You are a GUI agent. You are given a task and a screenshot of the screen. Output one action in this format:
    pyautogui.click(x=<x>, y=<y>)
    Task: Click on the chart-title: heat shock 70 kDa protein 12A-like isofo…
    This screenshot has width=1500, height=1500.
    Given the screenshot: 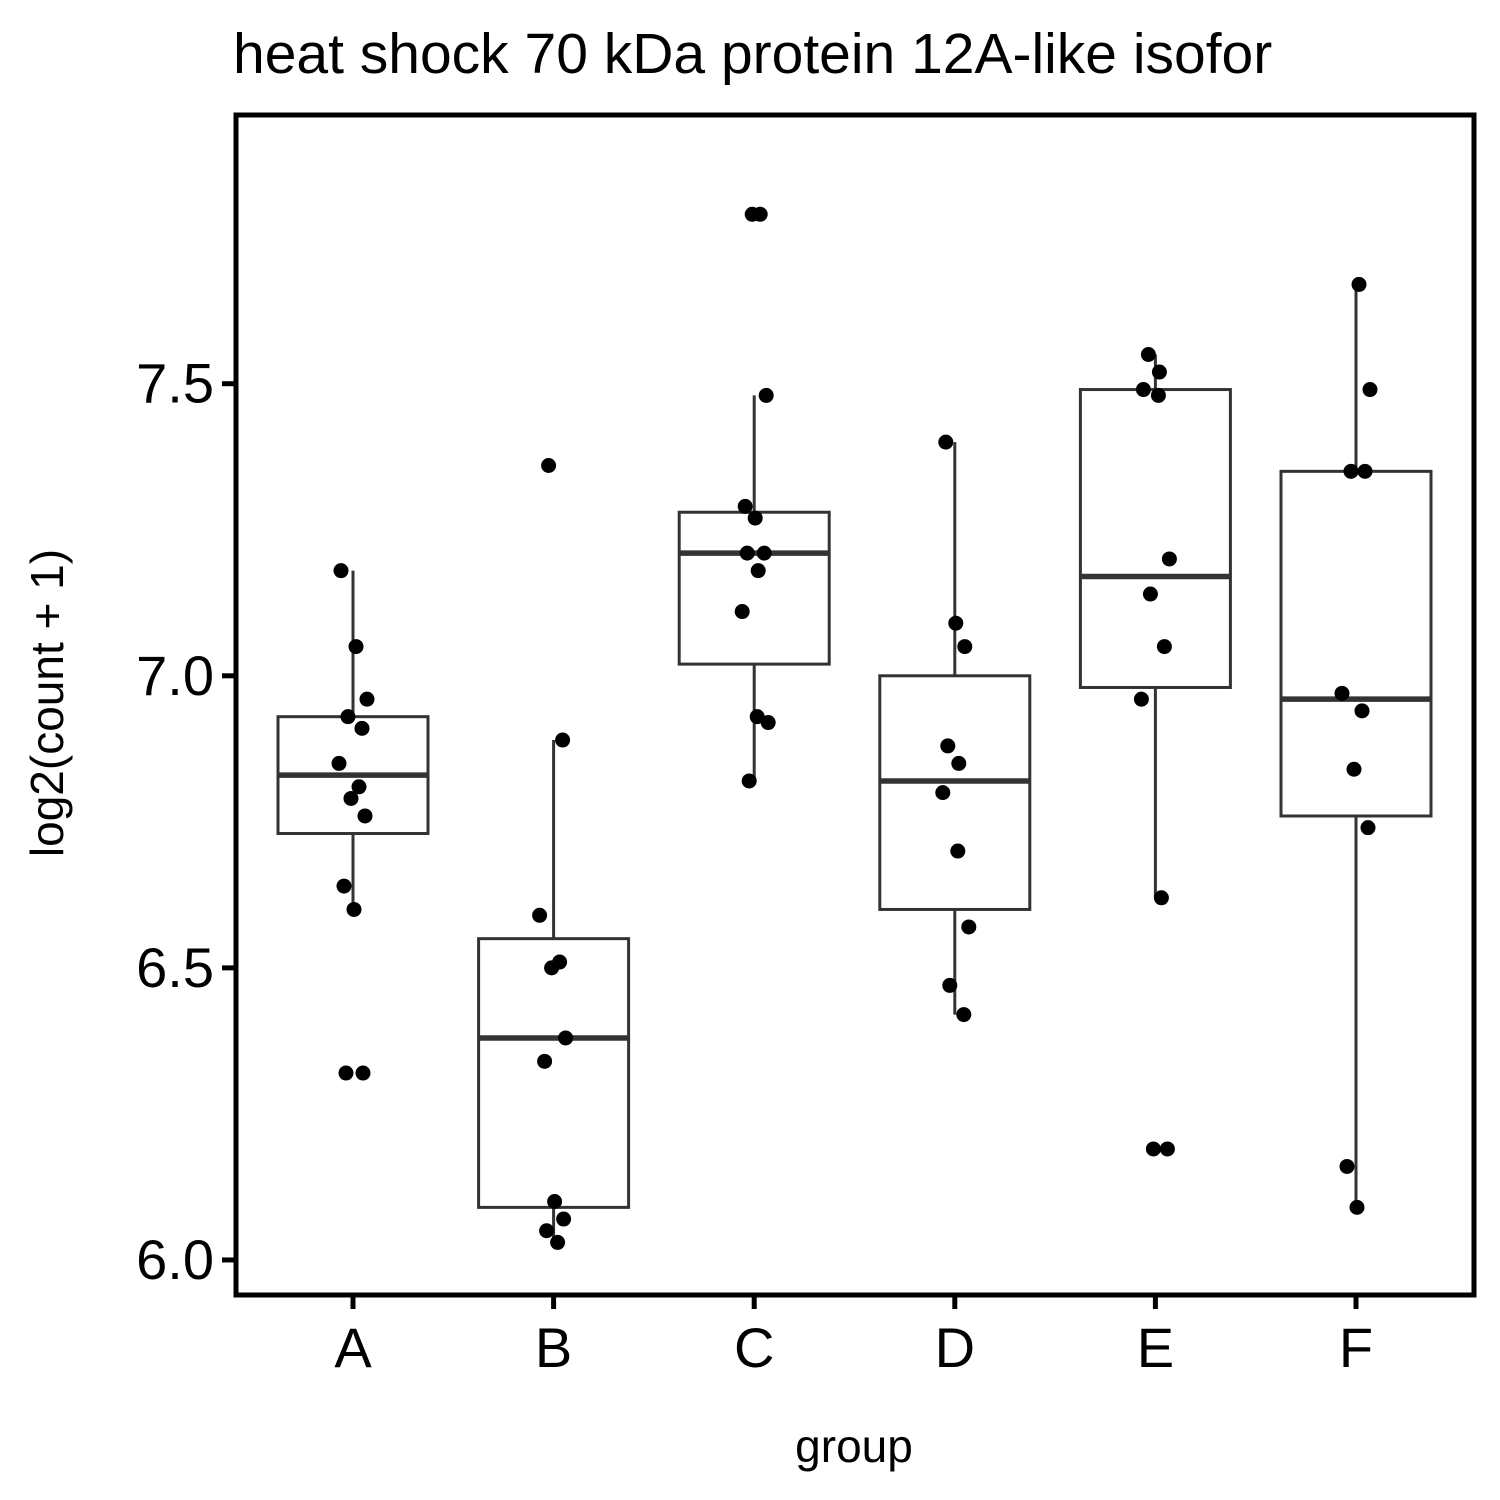 What is the action you would take?
    pyautogui.click(x=752, y=54)
    